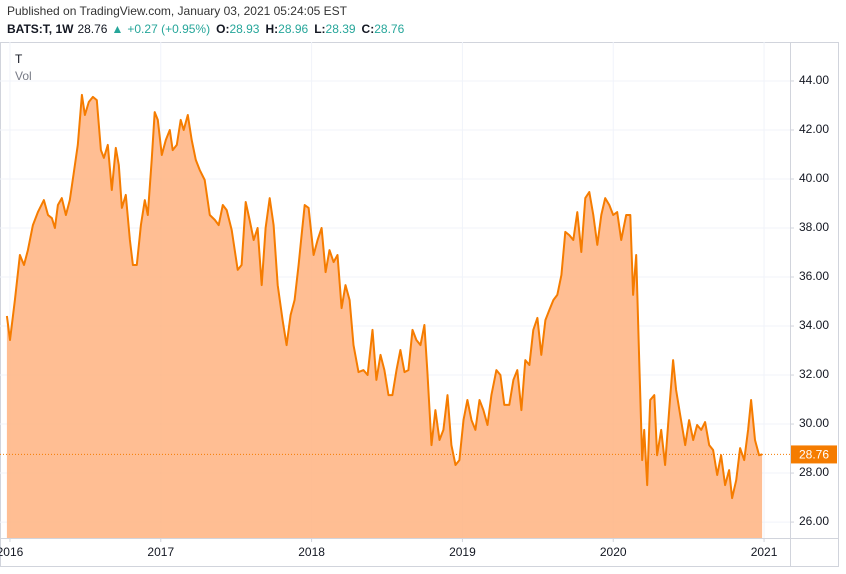  I want to click on x-tick-label: 2016, so click(12, 552).